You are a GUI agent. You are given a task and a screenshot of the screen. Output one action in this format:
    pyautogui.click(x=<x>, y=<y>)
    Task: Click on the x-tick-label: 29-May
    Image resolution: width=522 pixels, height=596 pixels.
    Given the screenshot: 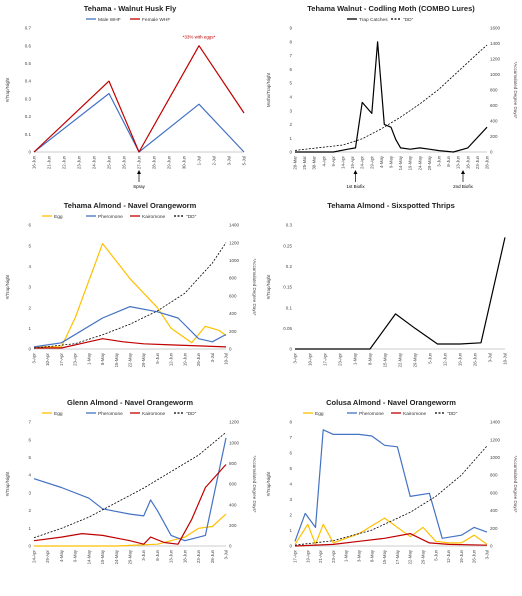 What is the action you would take?
    pyautogui.click(x=130, y=556)
    